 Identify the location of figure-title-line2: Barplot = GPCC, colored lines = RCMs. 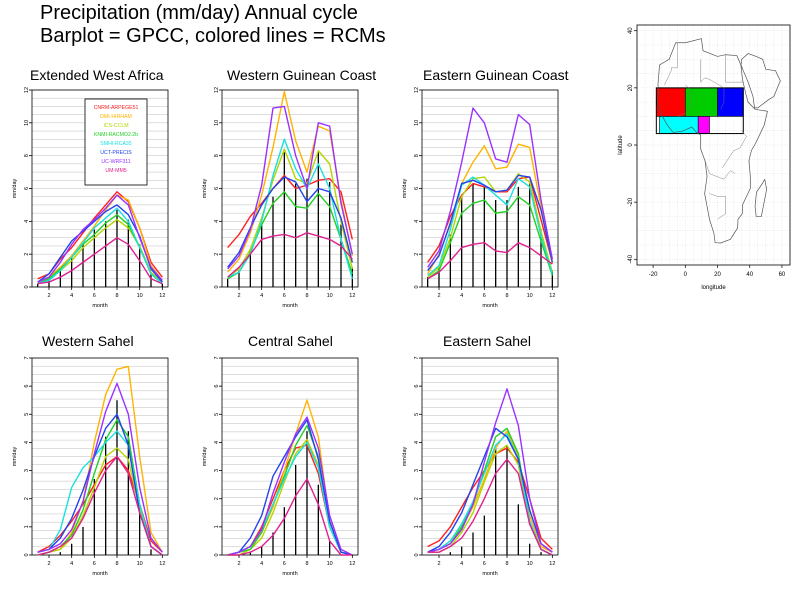
(213, 36).